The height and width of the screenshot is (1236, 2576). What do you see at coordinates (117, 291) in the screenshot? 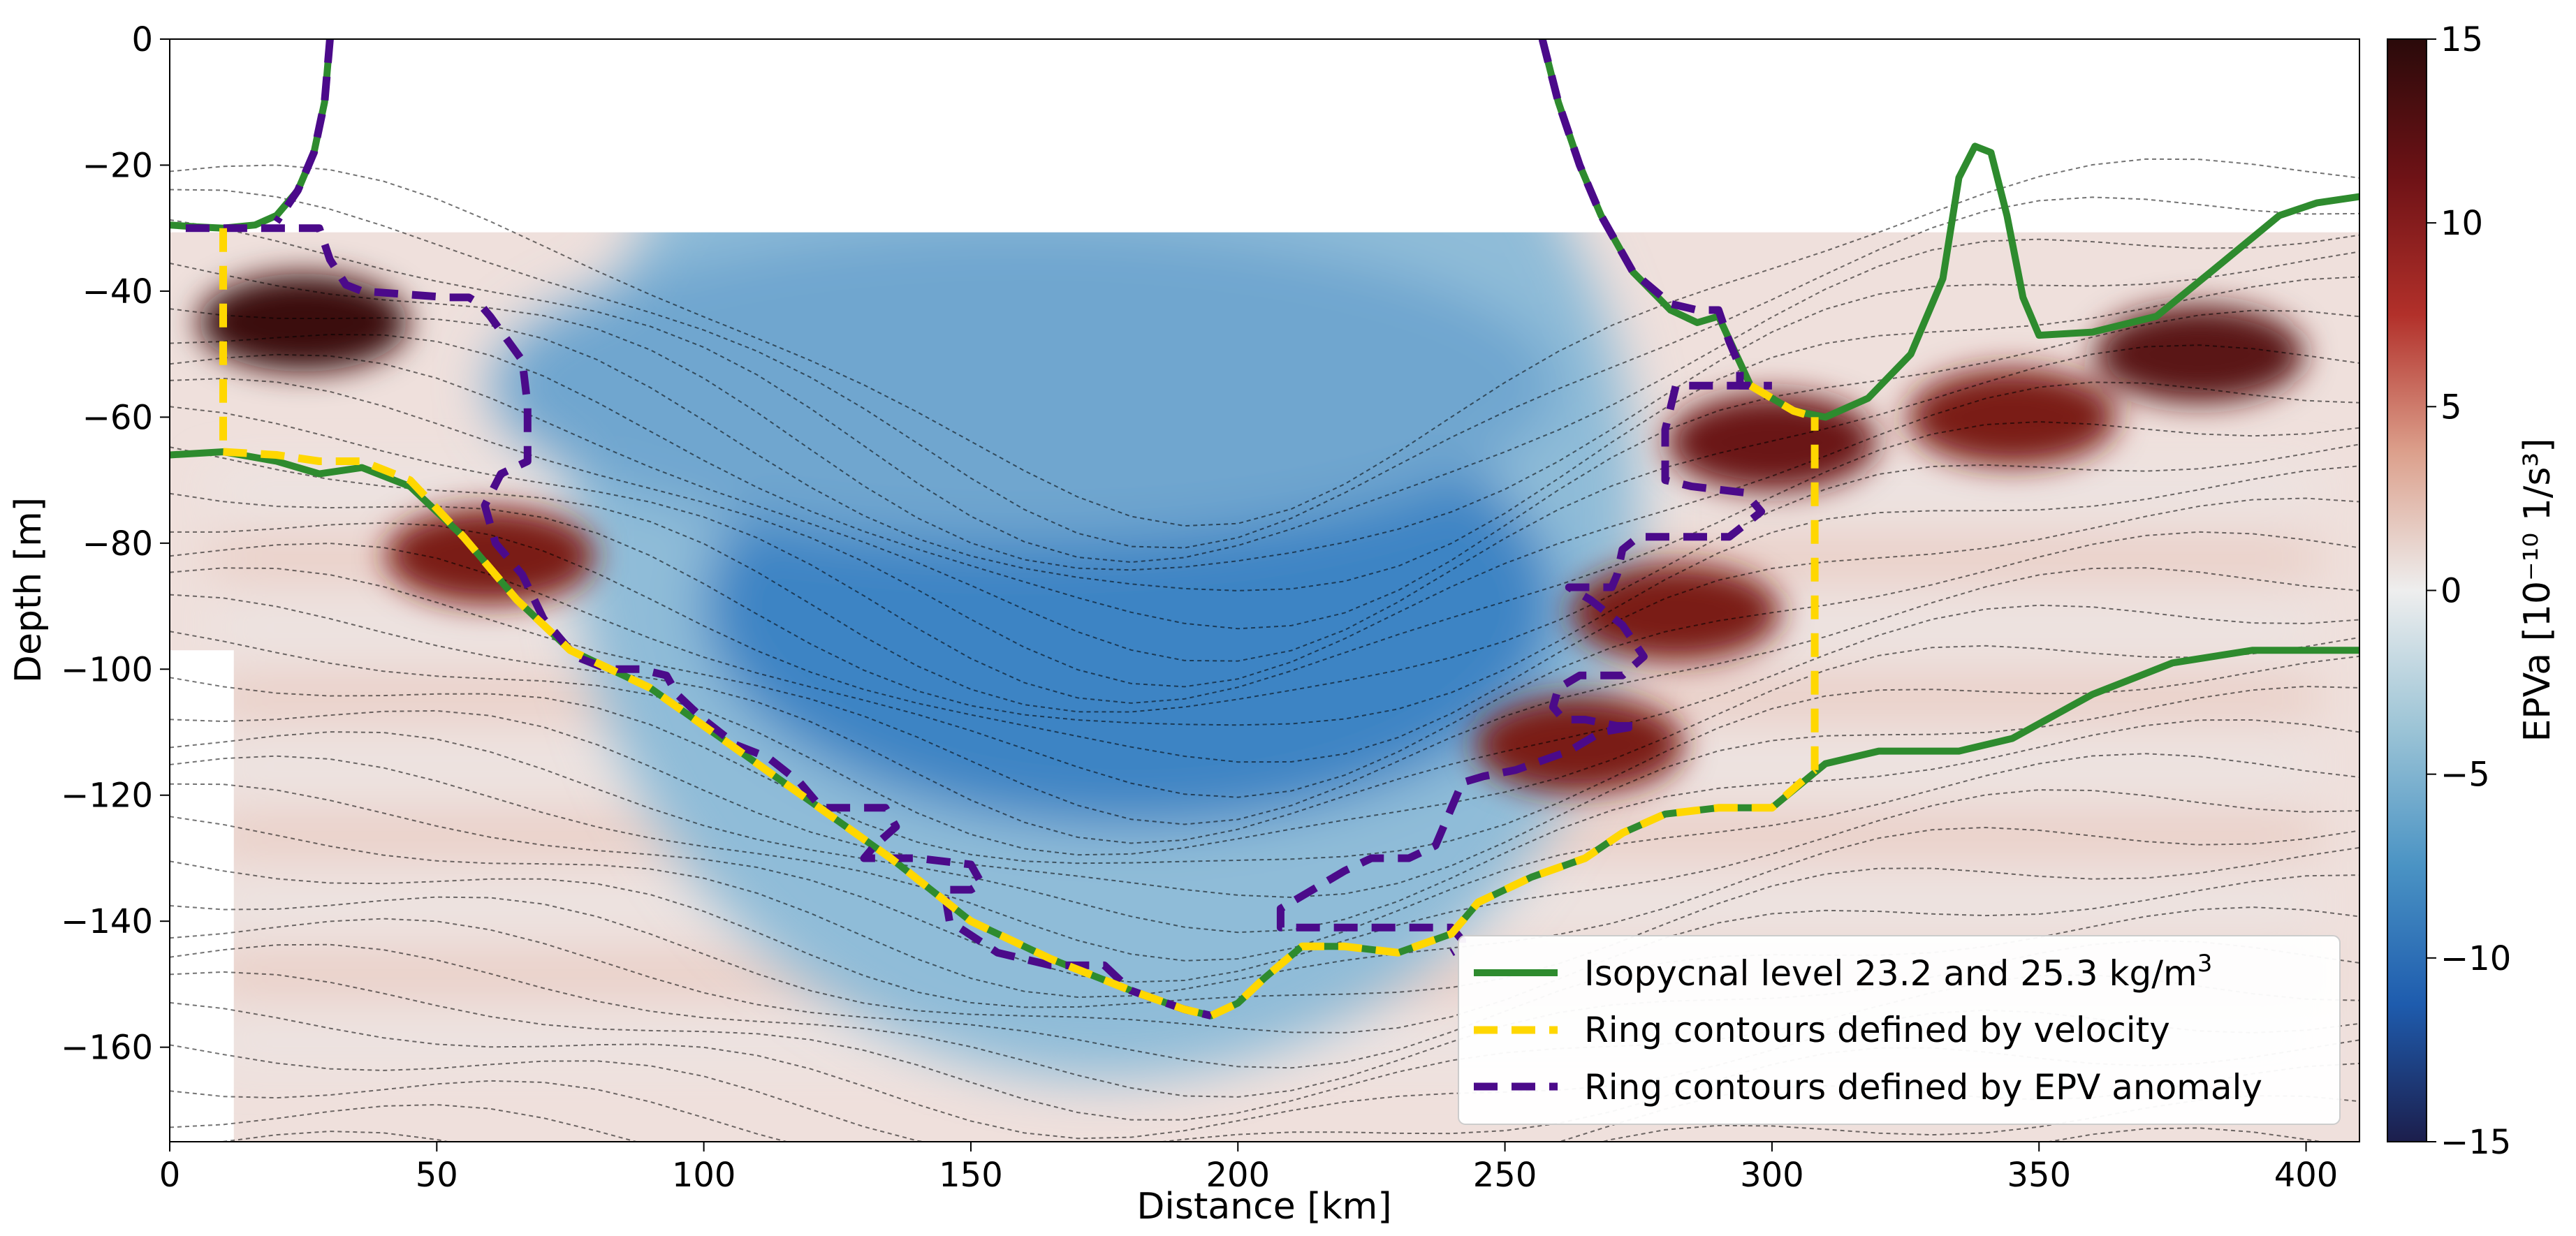
I see `y-tick-label: −40` at bounding box center [117, 291].